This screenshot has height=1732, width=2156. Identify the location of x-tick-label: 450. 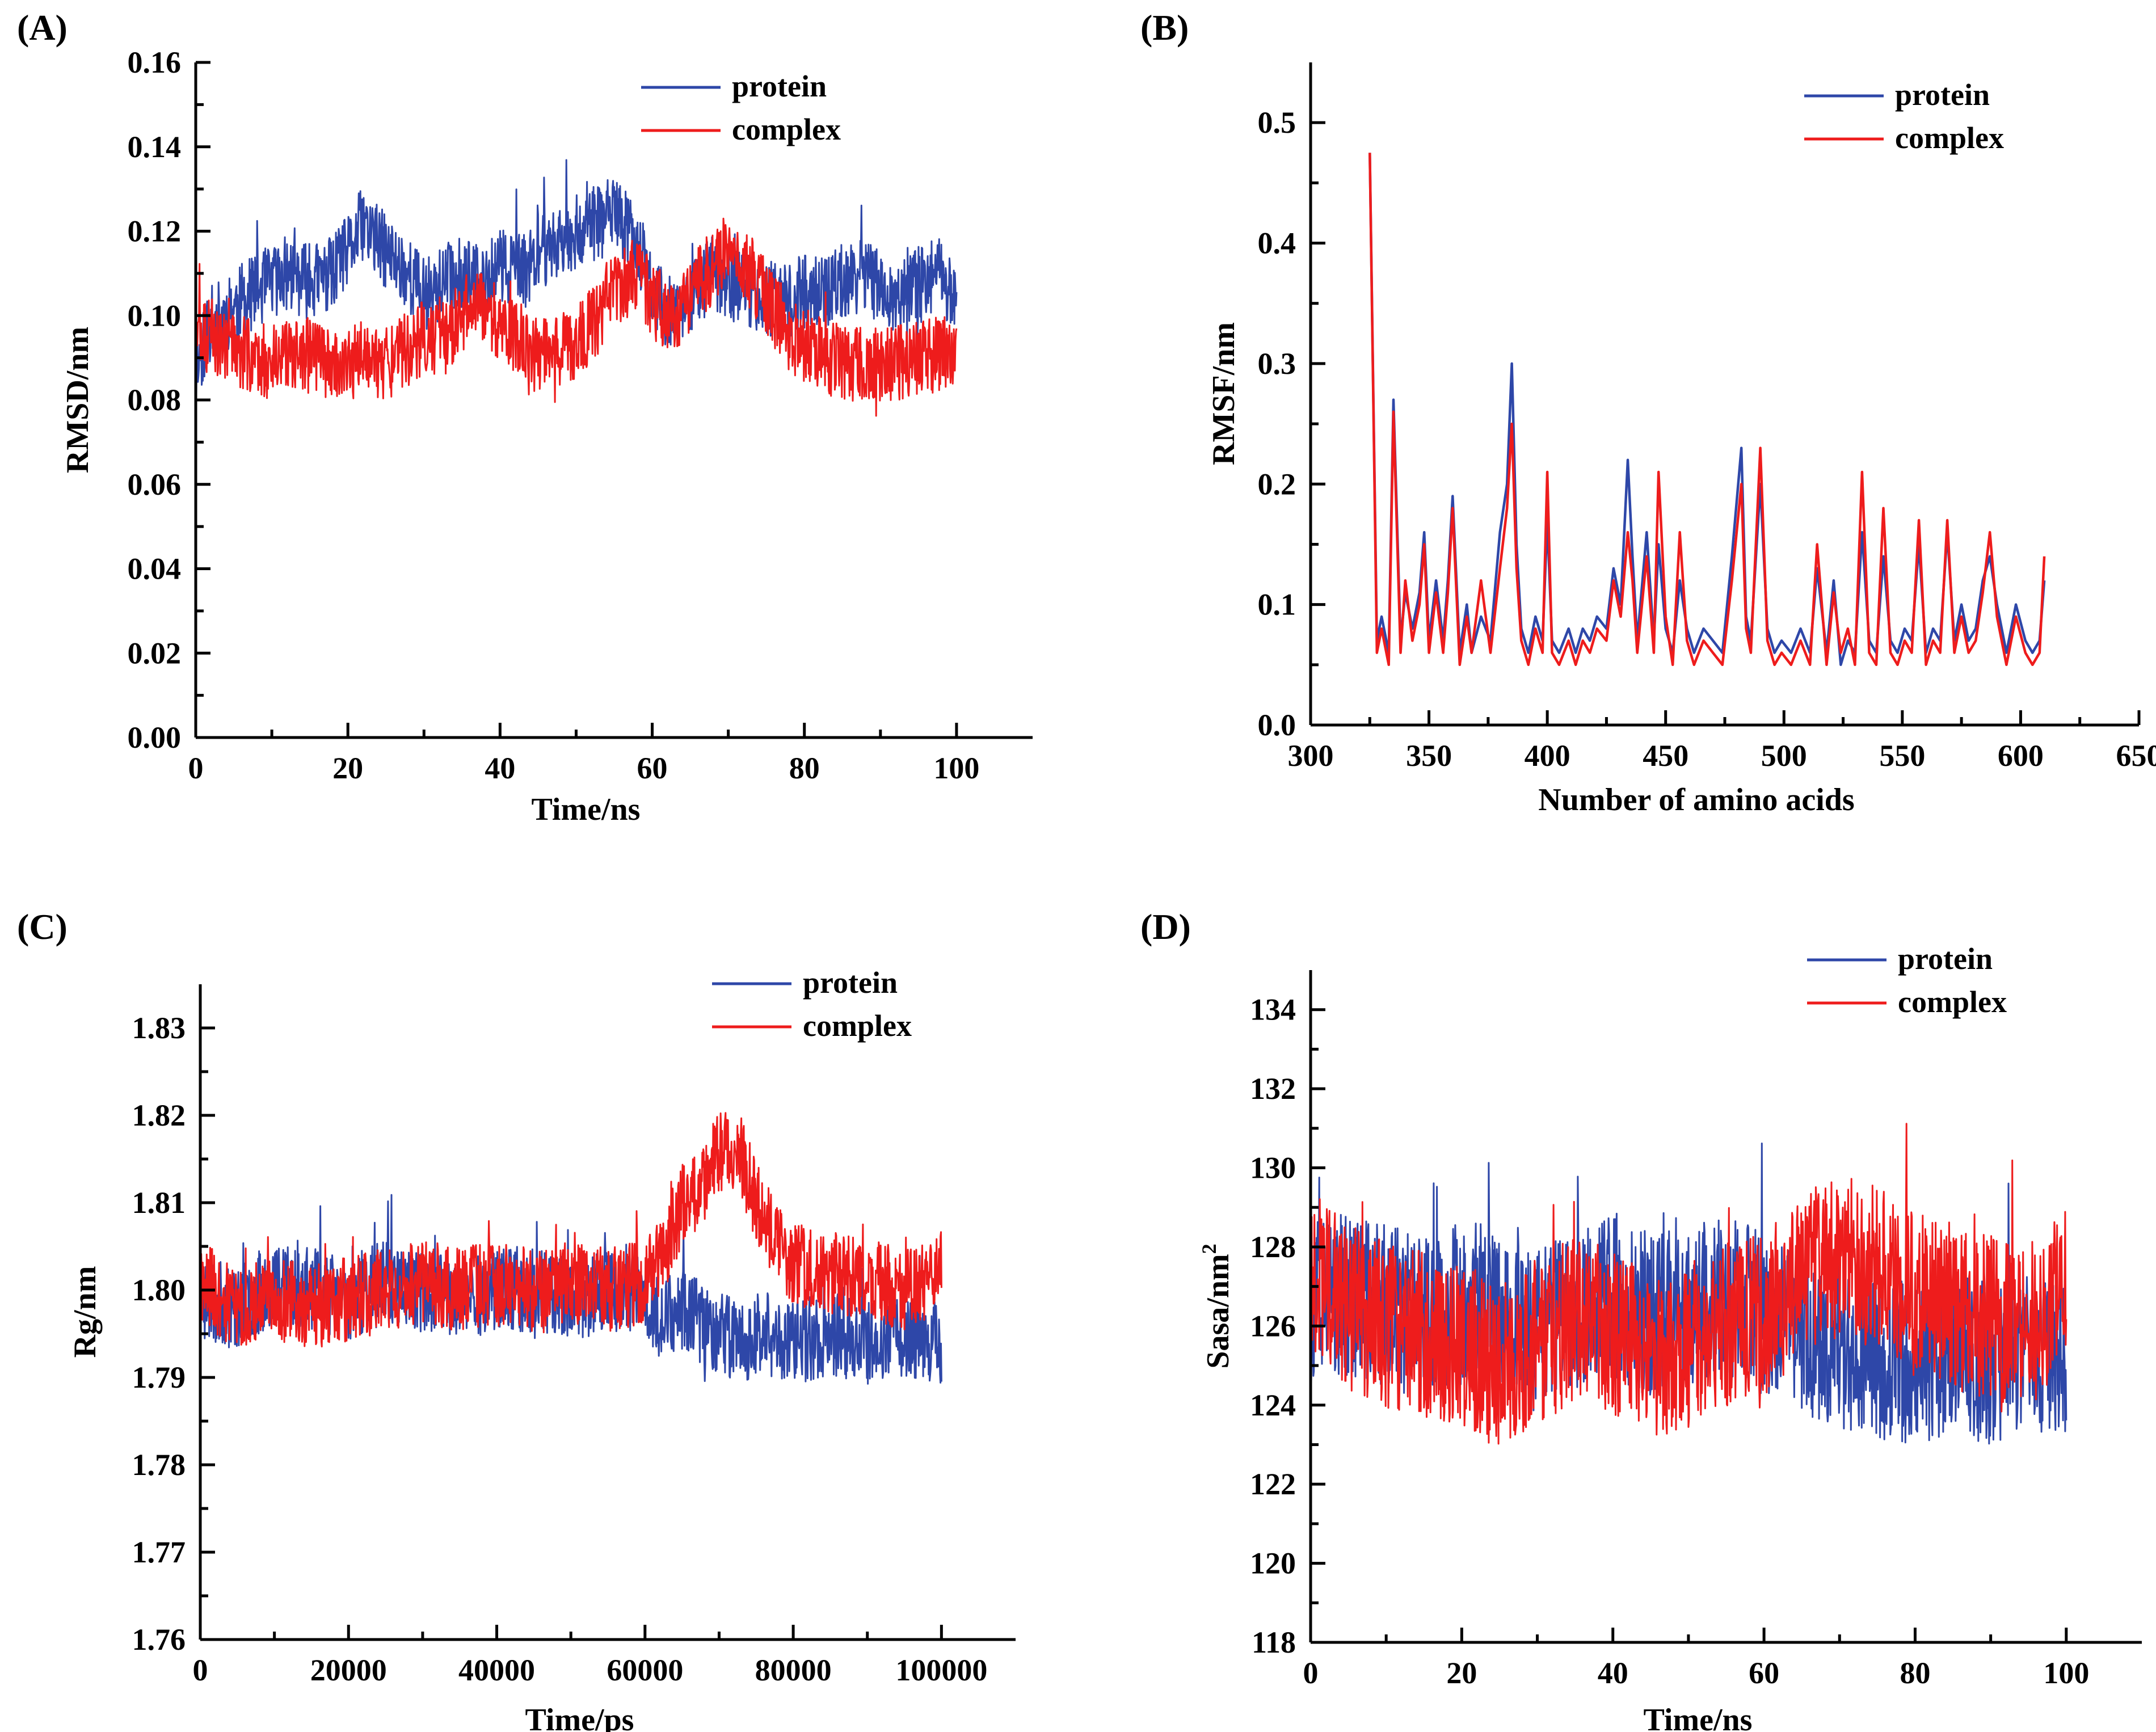
(1666, 756).